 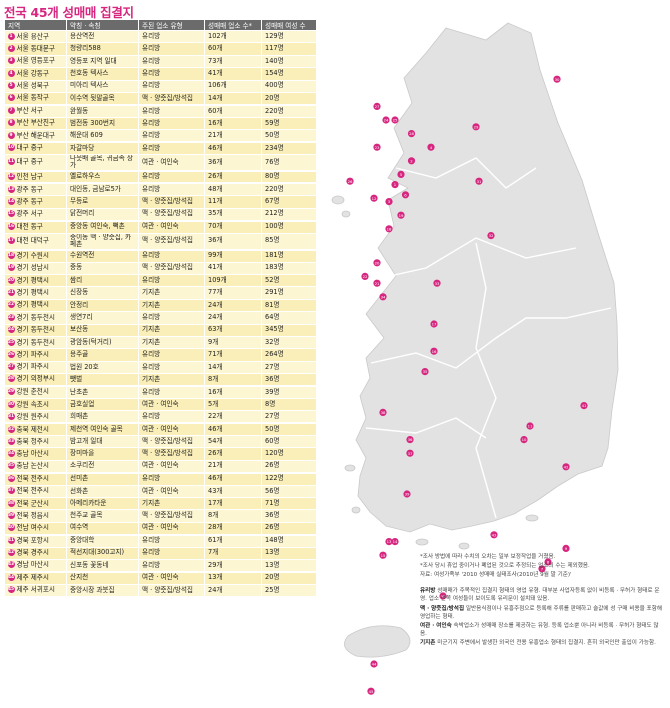 What do you see at coordinates (233, 454) in the screenshot?
I see `cell-venue-count: 26개` at bounding box center [233, 454].